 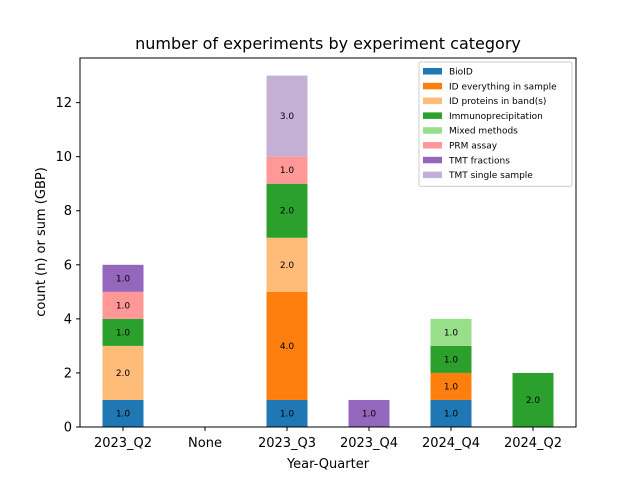 I want to click on x-tick-label: 2023_Q2, so click(x=123, y=443).